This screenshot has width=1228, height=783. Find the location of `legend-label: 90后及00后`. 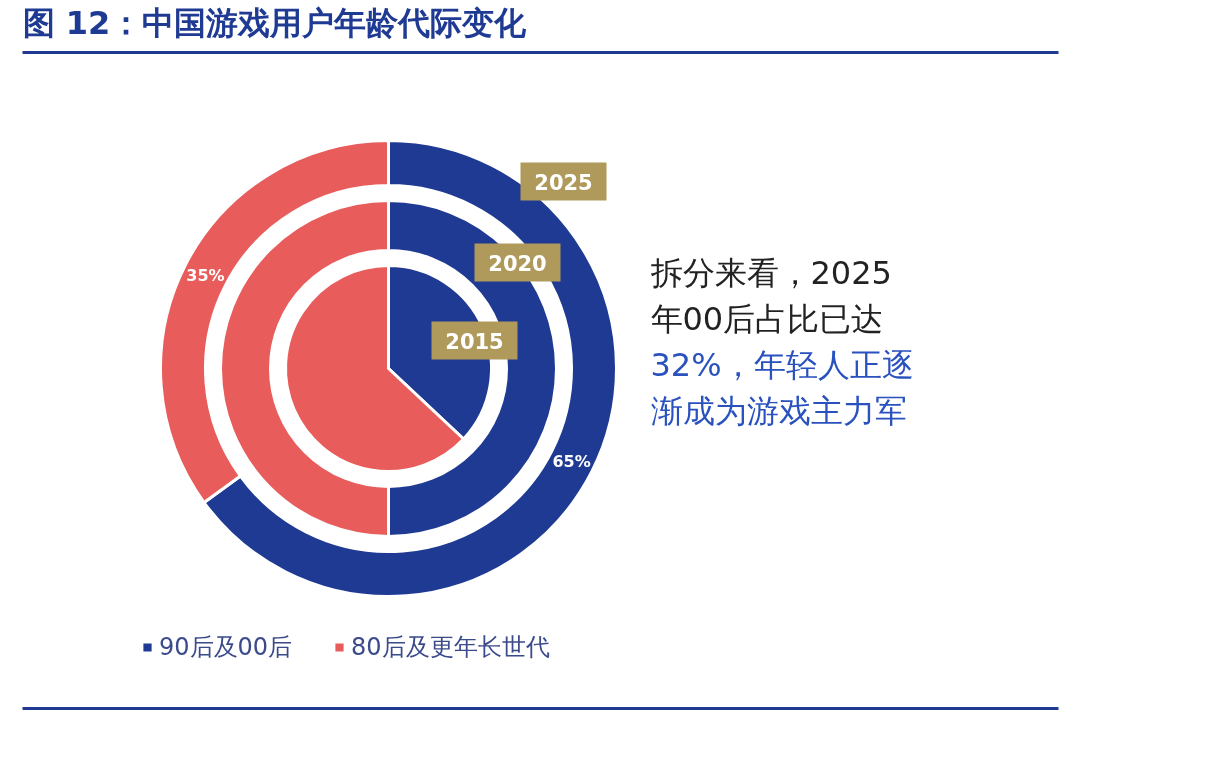

legend-label: 90后及00后 is located at coordinates (226, 647).